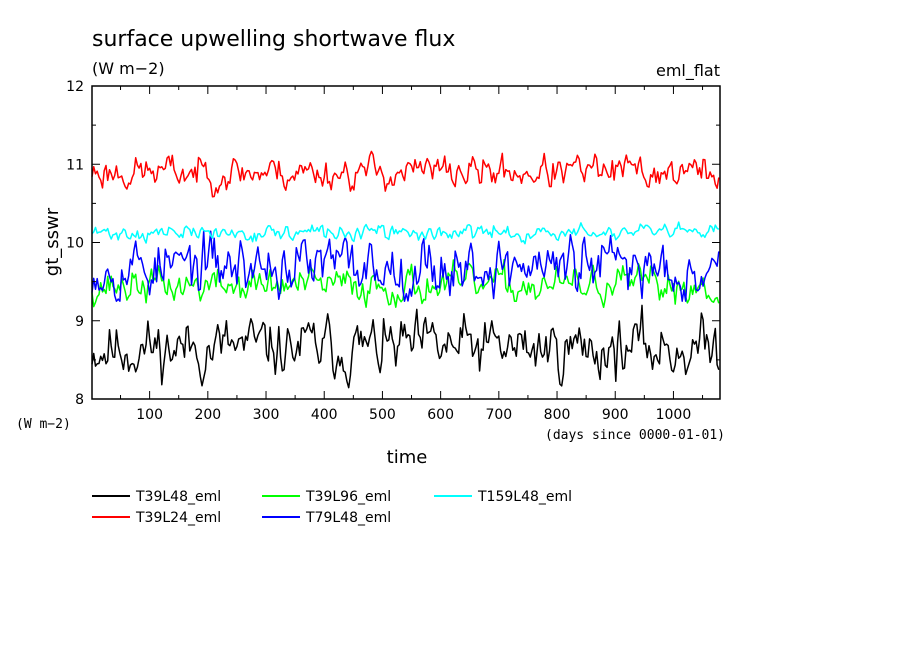  I want to click on y-tick-label: 10, so click(75, 244).